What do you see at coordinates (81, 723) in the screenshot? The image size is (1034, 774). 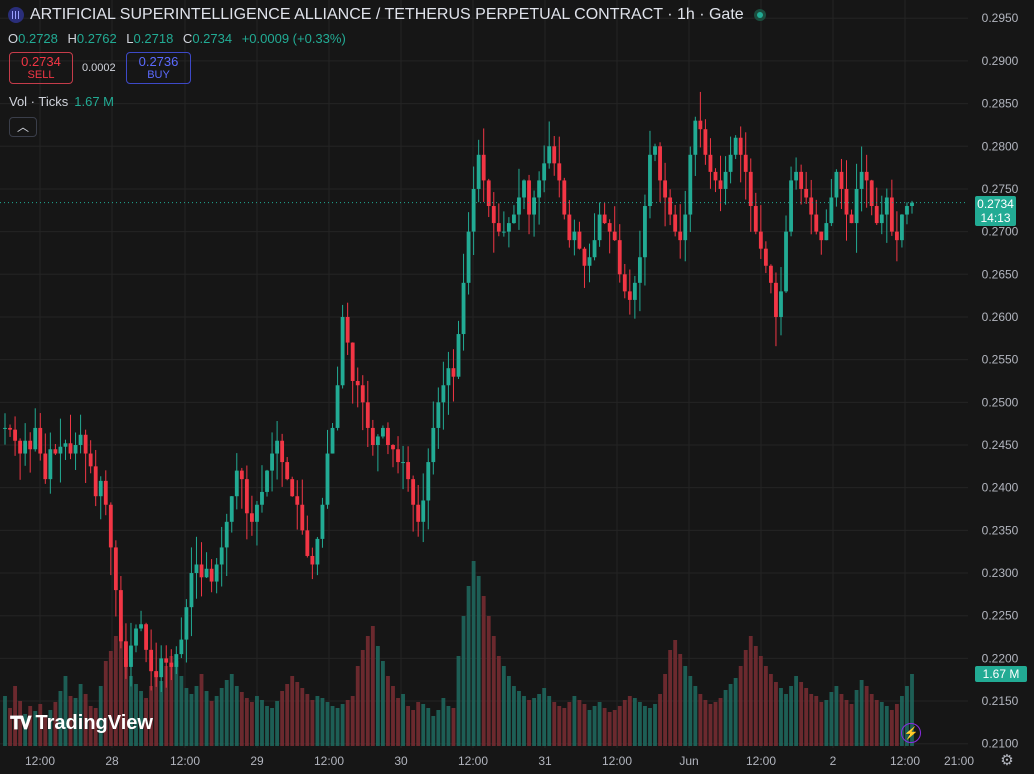 I see `tradingview-logo: 𝐓𝐕 TradingView` at bounding box center [81, 723].